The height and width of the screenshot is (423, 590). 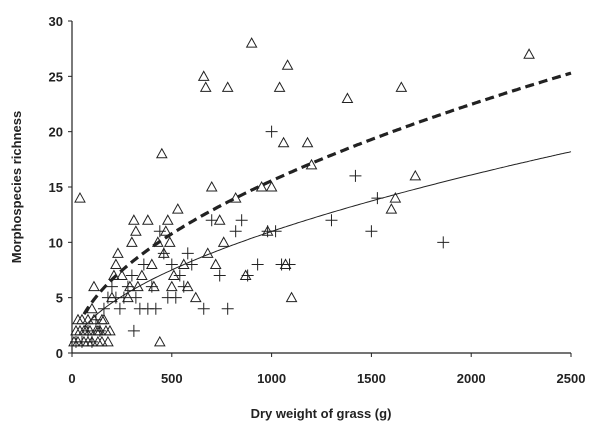 I want to click on x-tick-label: 2000, so click(x=471, y=378).